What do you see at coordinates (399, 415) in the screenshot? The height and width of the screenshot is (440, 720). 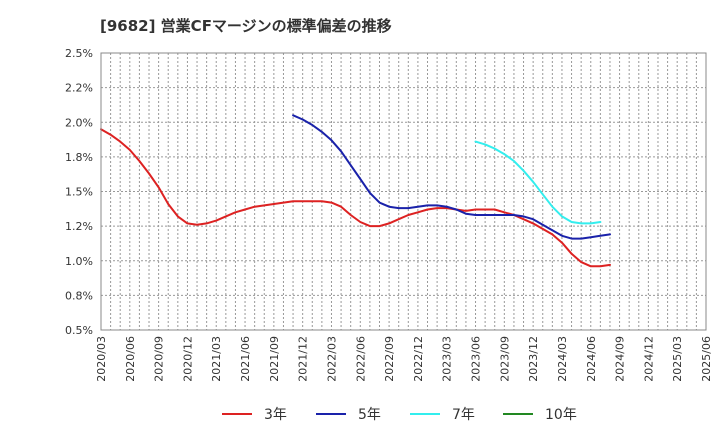 I see `legend: 3年 5年 7年 10年` at bounding box center [399, 415].